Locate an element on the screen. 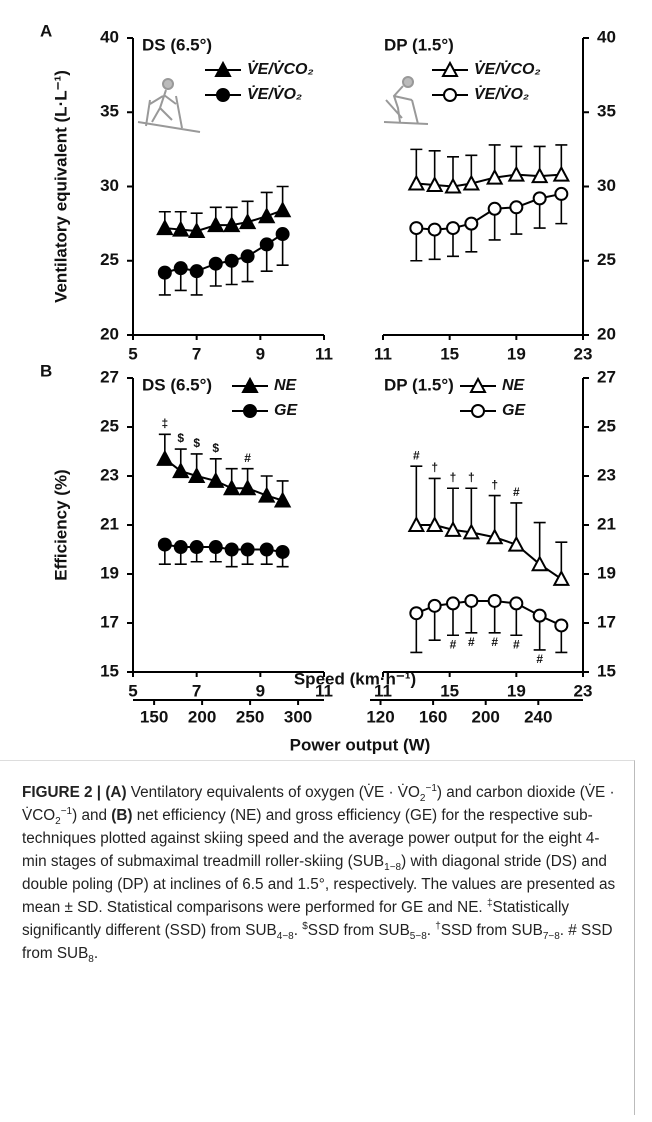 Image resolution: width=652 pixels, height=1122 pixels. y-tick-label: 23 is located at coordinates (606, 474).